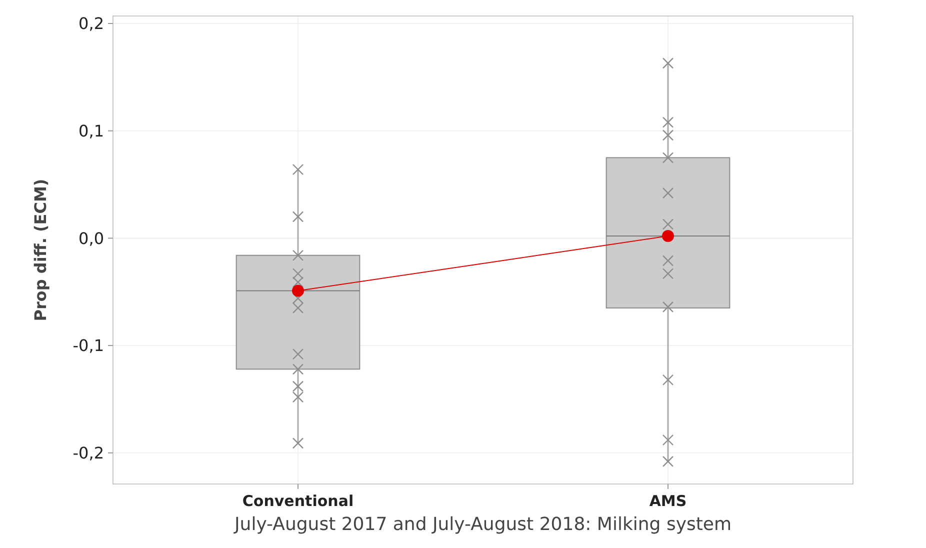 This screenshot has height=548, width=926. I want to click on y-axis-title: Prop diff. (ECM), so click(40, 250).